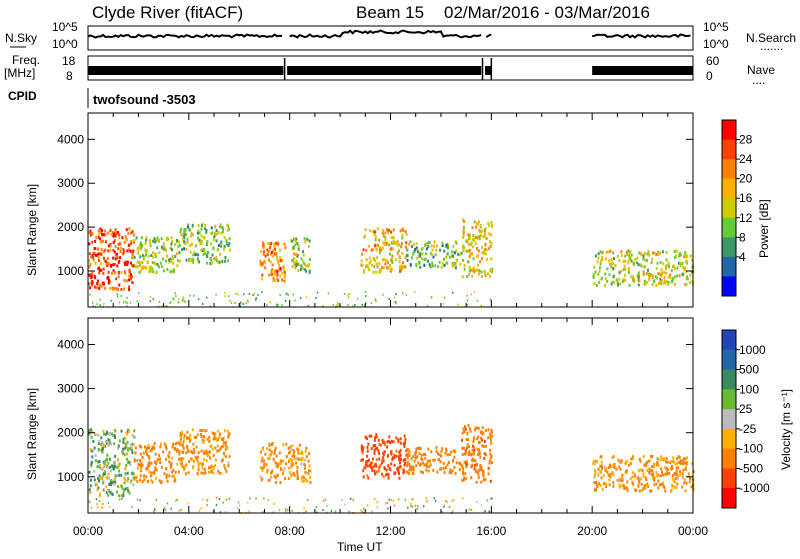 Image resolution: width=800 pixels, height=559 pixels. I want to click on x-tick-label: 16:00, so click(491, 531).